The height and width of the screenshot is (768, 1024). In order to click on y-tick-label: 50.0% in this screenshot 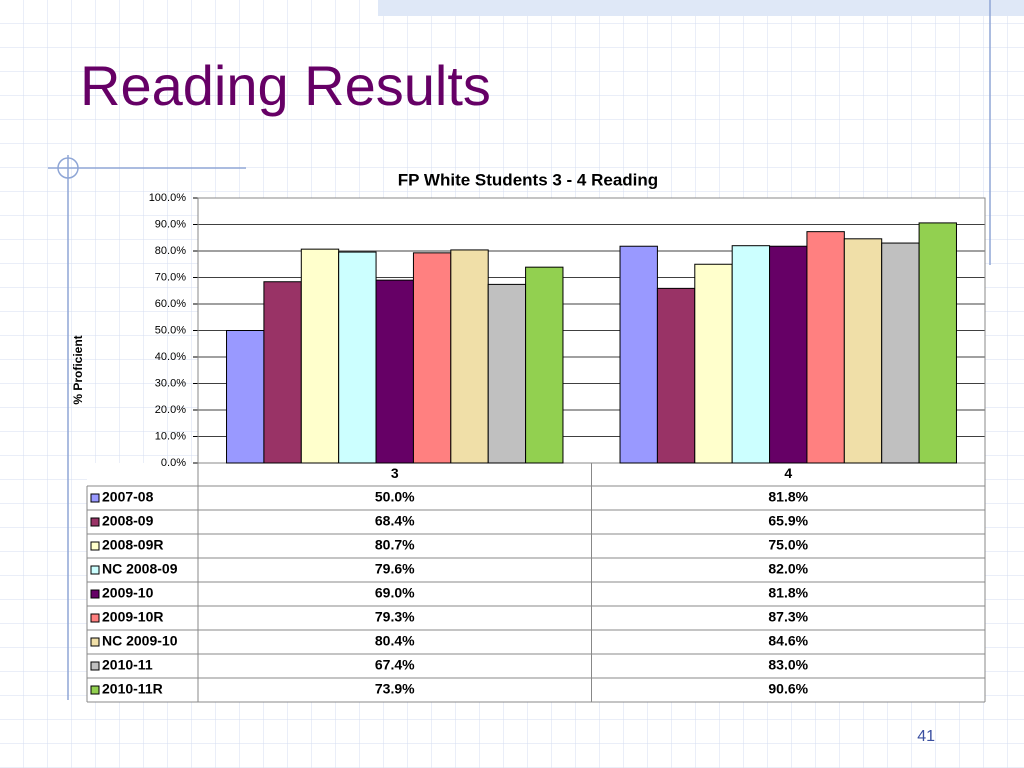, I will do `click(170, 330)`.